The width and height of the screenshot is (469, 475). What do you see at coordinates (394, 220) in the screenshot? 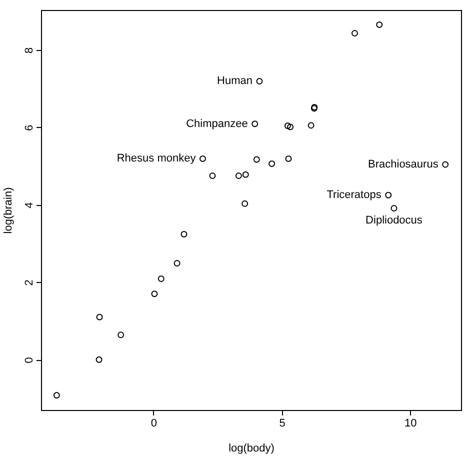
I see `annotation: Dipliodocus` at bounding box center [394, 220].